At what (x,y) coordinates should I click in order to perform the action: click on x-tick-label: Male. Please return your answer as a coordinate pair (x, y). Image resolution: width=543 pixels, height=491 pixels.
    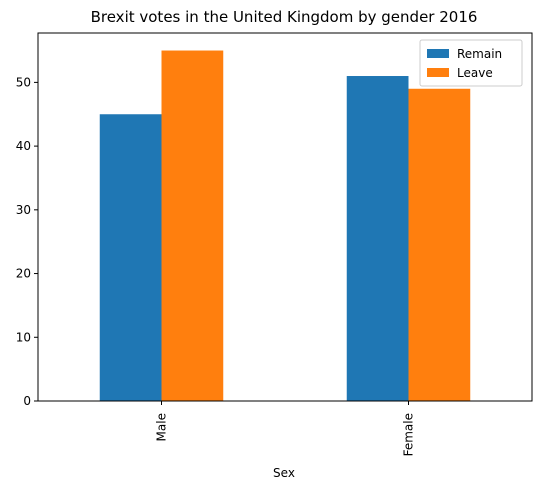
    Looking at the image, I should click on (162, 427).